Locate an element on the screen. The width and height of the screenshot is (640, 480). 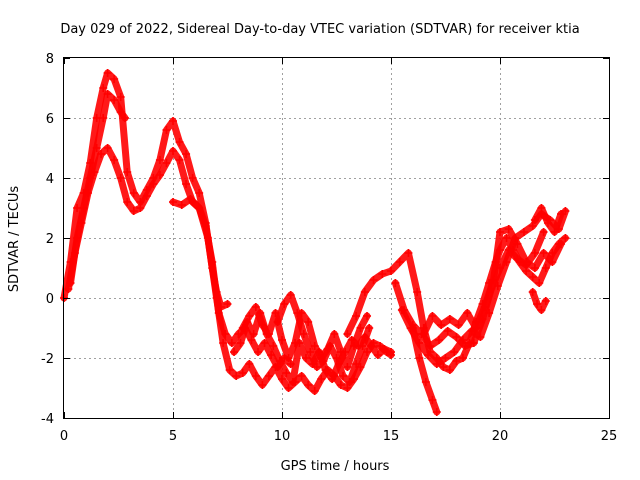
series-band is located at coordinates (539, 301).